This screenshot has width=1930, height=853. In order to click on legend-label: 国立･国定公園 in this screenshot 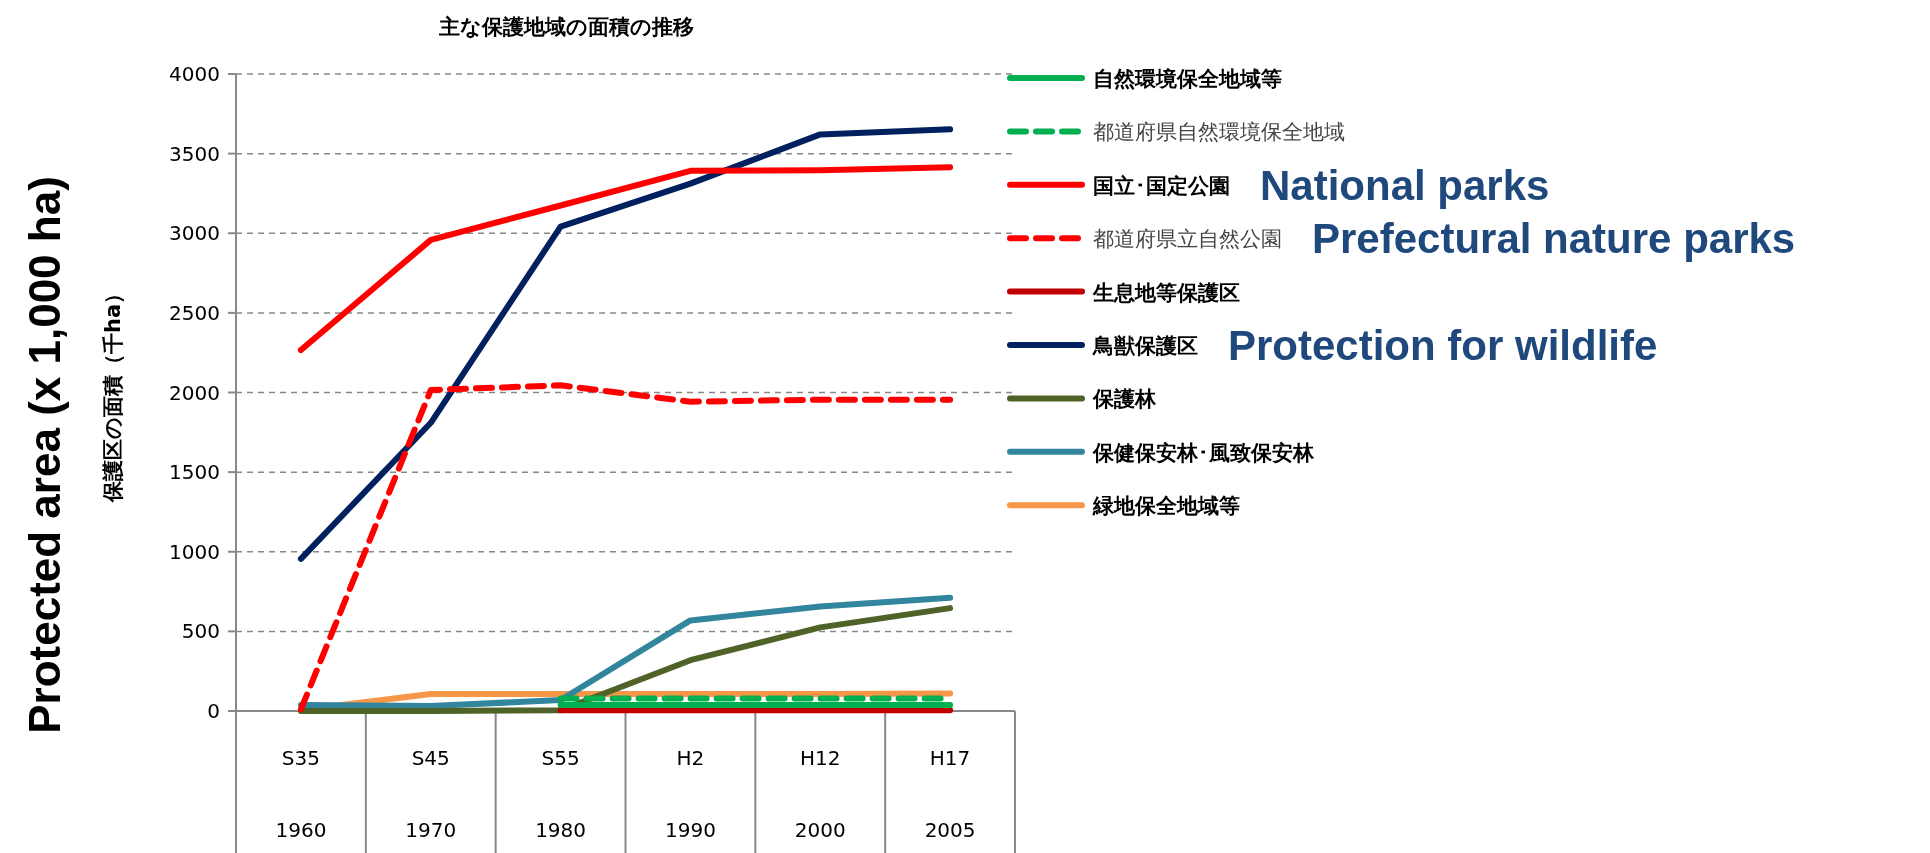, I will do `click(1161, 185)`.